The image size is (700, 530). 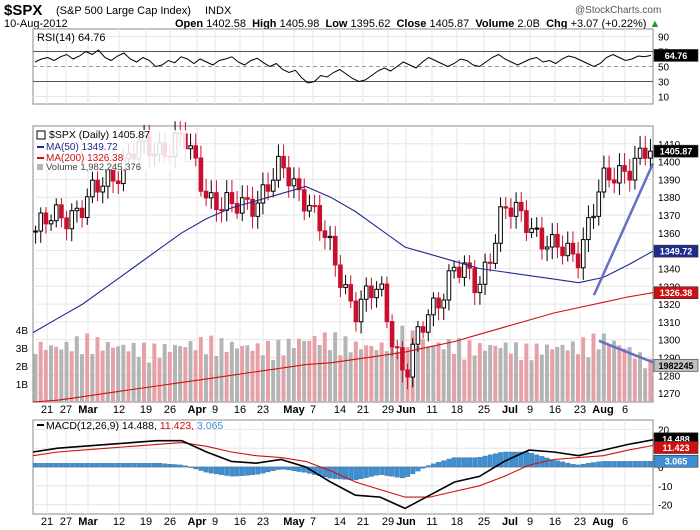 I want to click on price-trendline, so click(x=623, y=229).